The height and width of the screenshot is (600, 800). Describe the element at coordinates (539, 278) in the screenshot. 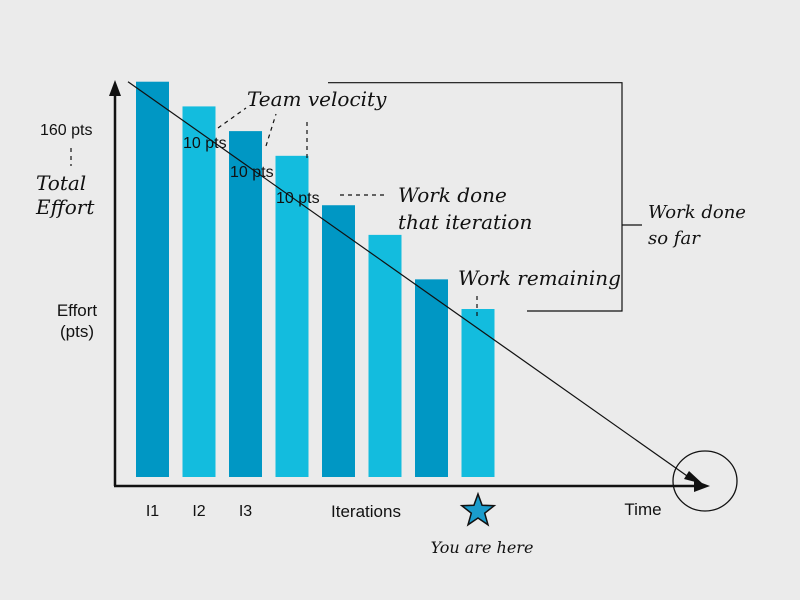

I see `work-remaining-annotation: Work remaining` at that location.